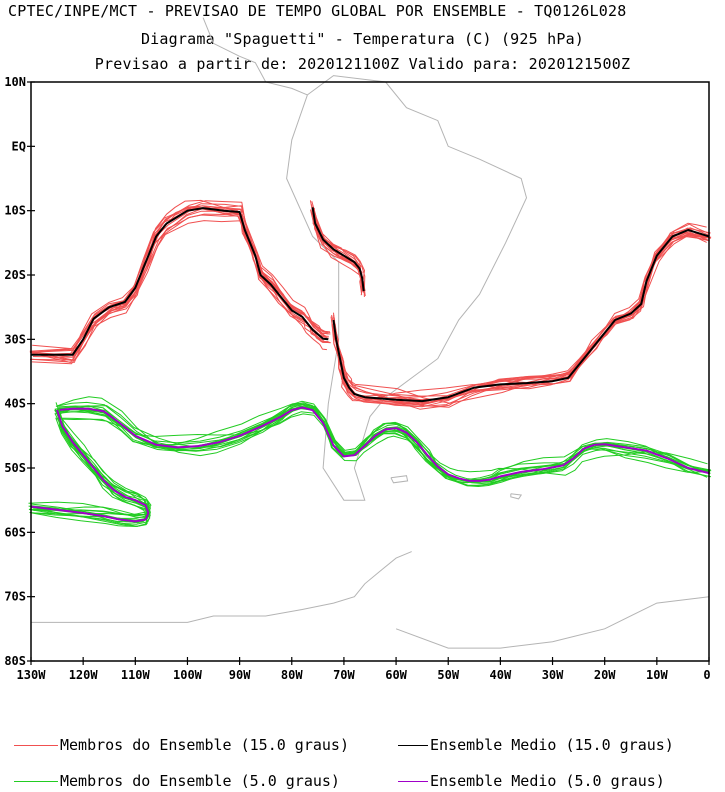 This screenshot has width=725, height=792. Describe the element at coordinates (15, 82) in the screenshot. I see `lat-label-0: 10N` at that location.